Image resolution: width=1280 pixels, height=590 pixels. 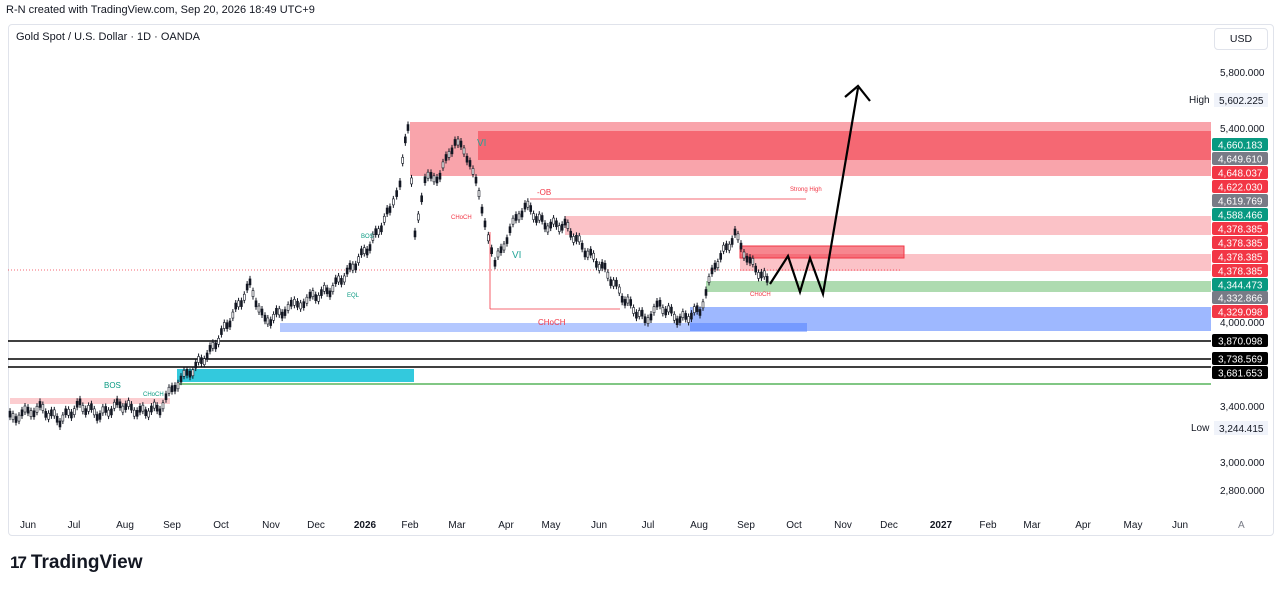 I want to click on demand-zone-left, so click(x=543, y=327).